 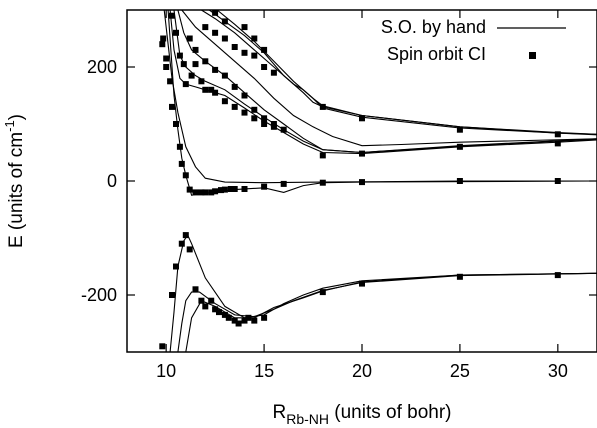 What do you see at coordinates (558, 371) in the screenshot?
I see `x-tick-label: 30` at bounding box center [558, 371].